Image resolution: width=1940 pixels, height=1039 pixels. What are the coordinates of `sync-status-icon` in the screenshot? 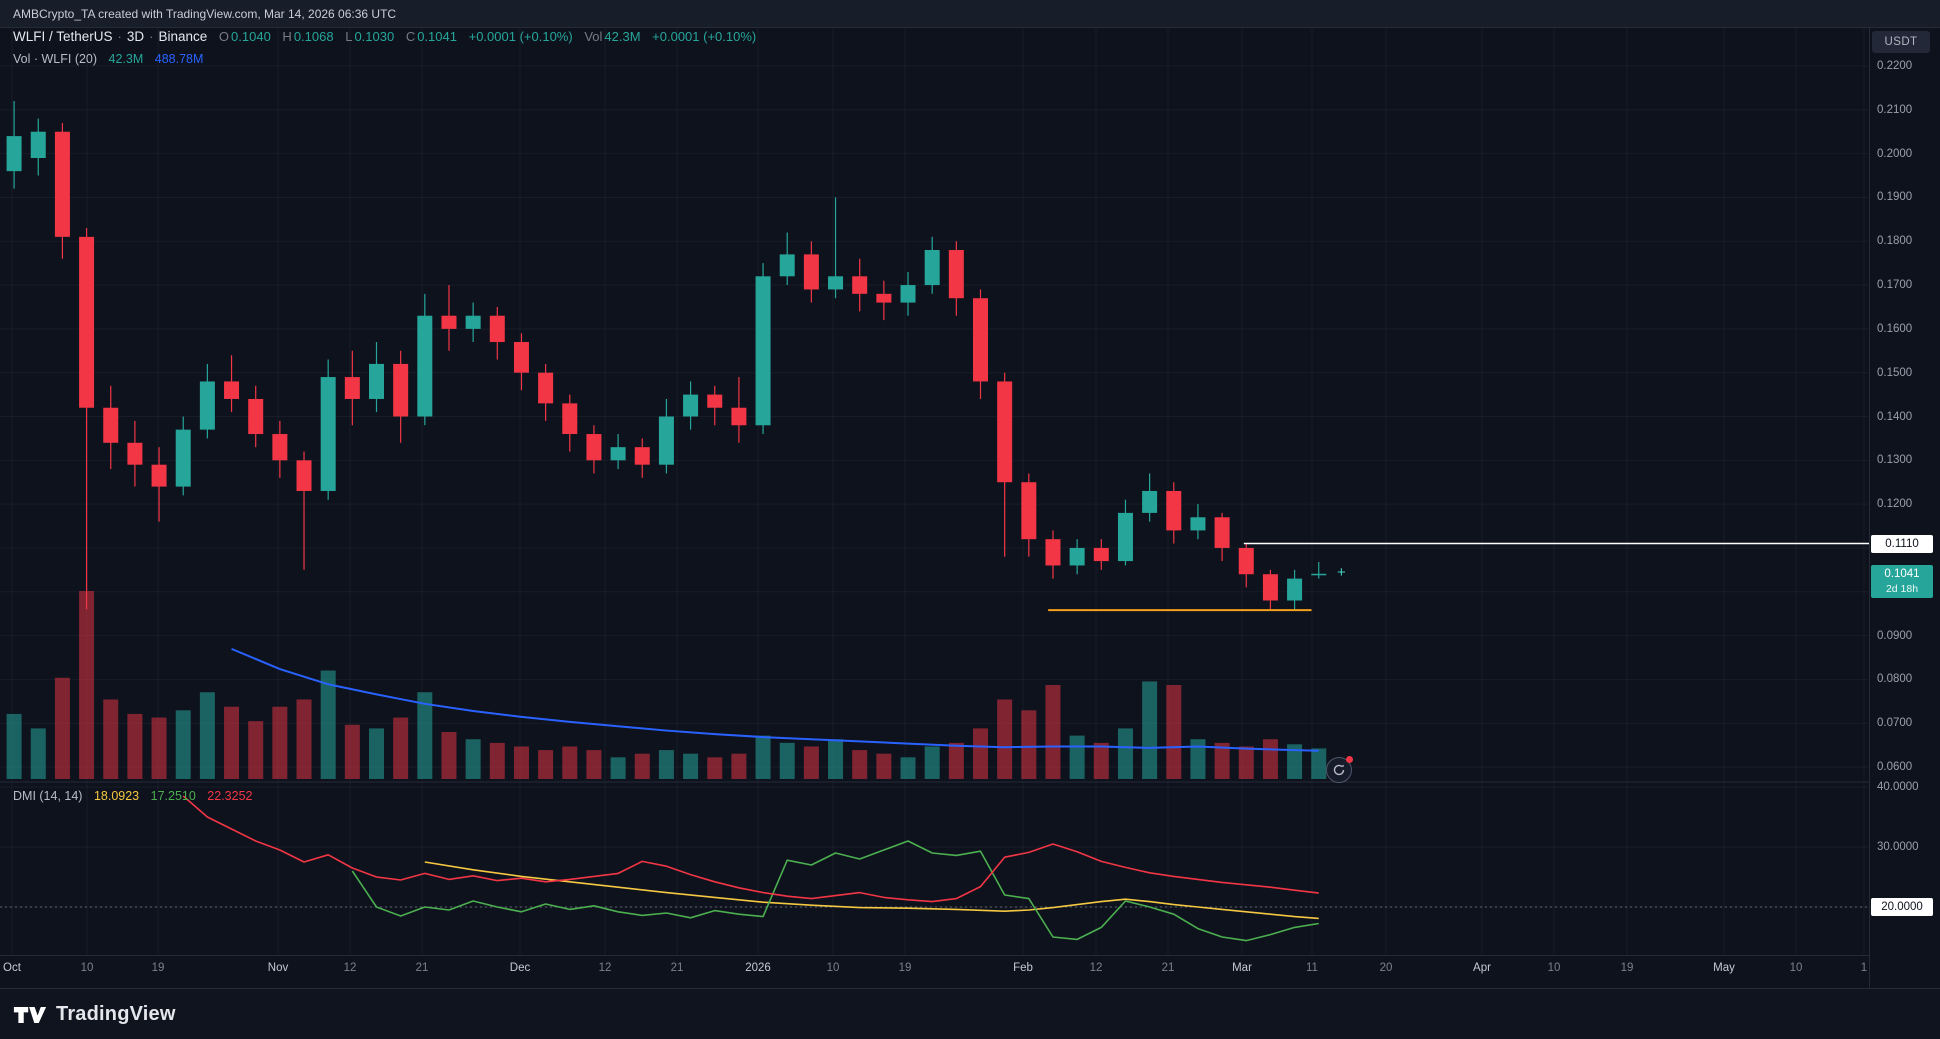 It's located at (1339, 769).